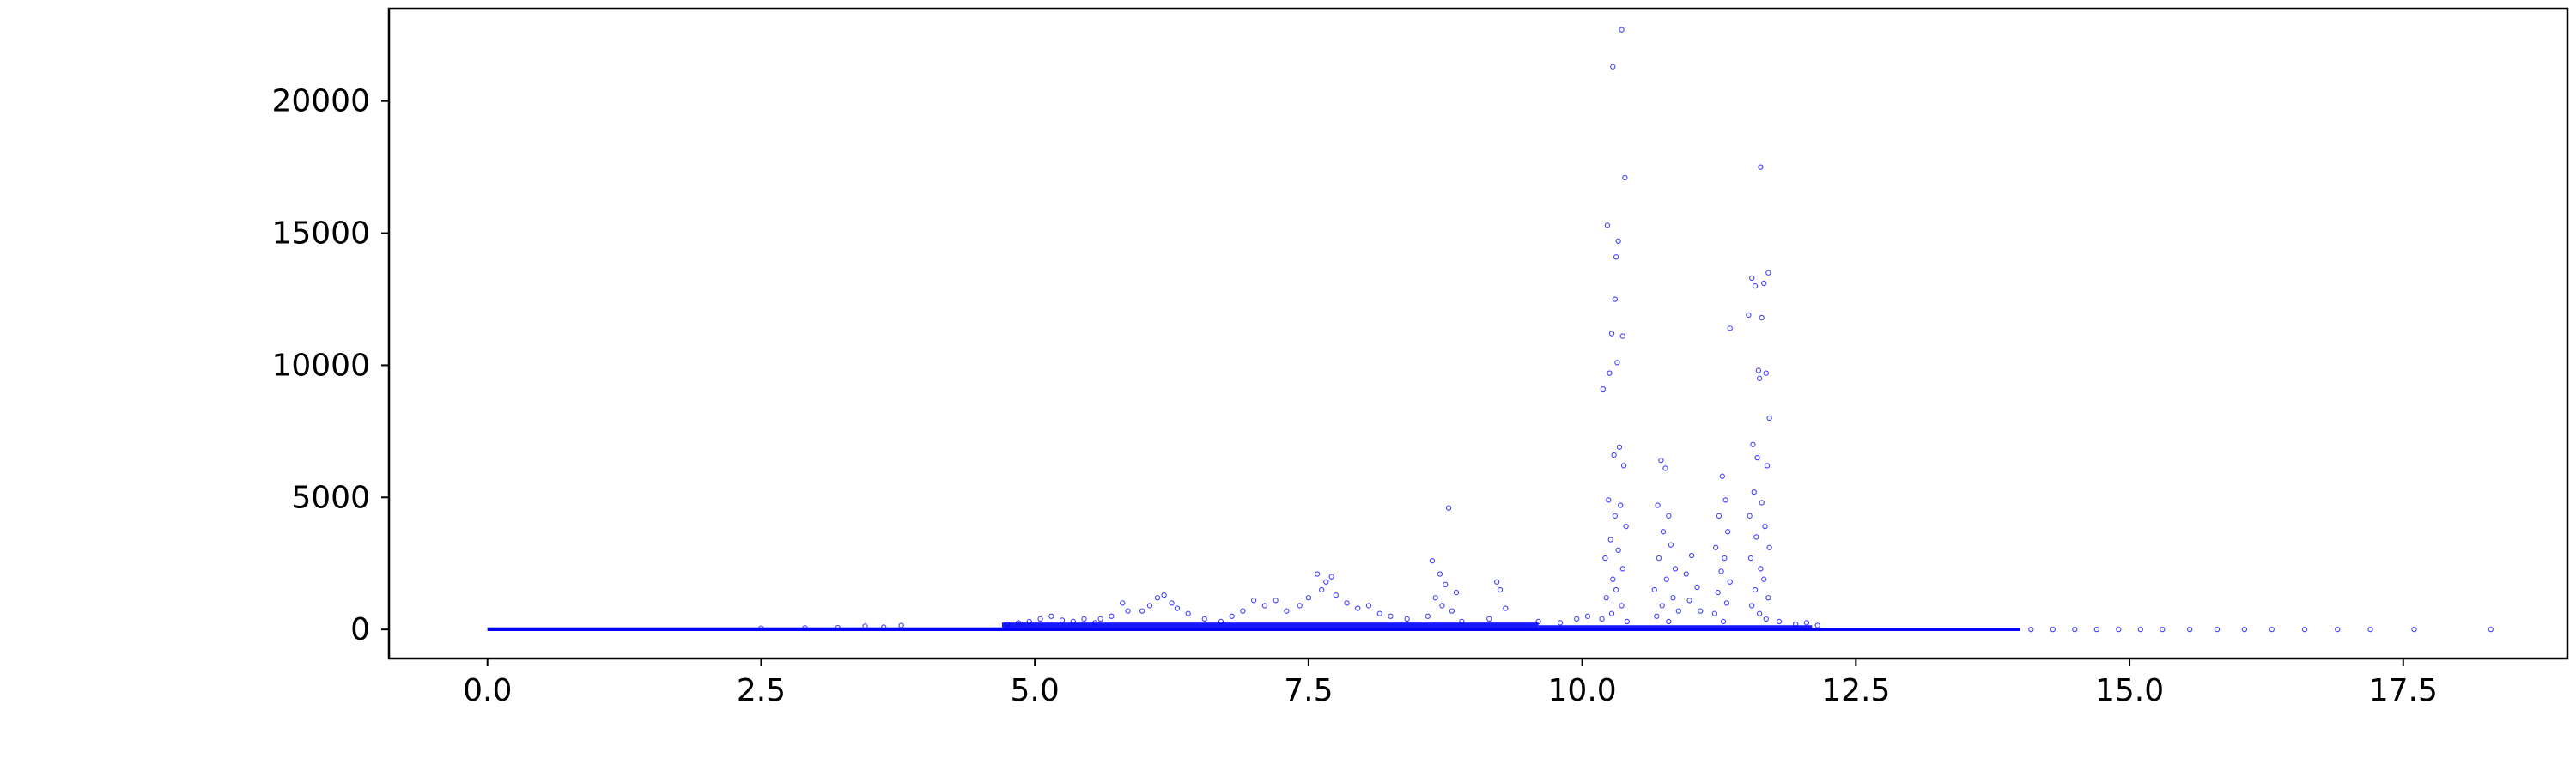  What do you see at coordinates (2404, 690) in the screenshot?
I see `x-tick-label: 17.5` at bounding box center [2404, 690].